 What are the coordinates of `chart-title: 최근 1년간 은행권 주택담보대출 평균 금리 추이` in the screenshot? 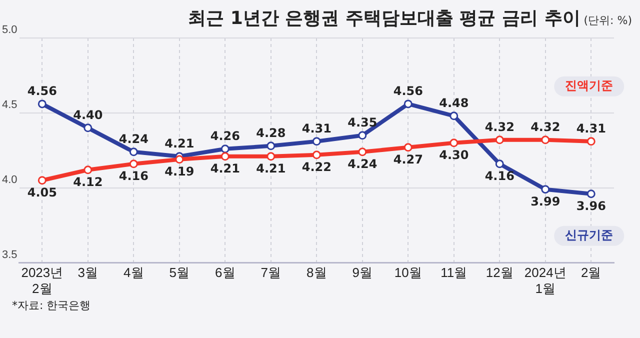 It's located at (384, 18).